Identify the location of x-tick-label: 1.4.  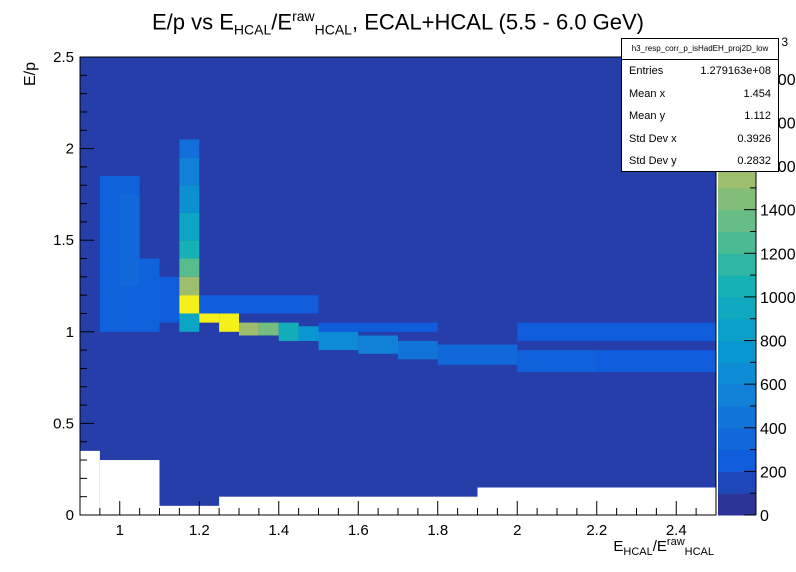
(278, 530).